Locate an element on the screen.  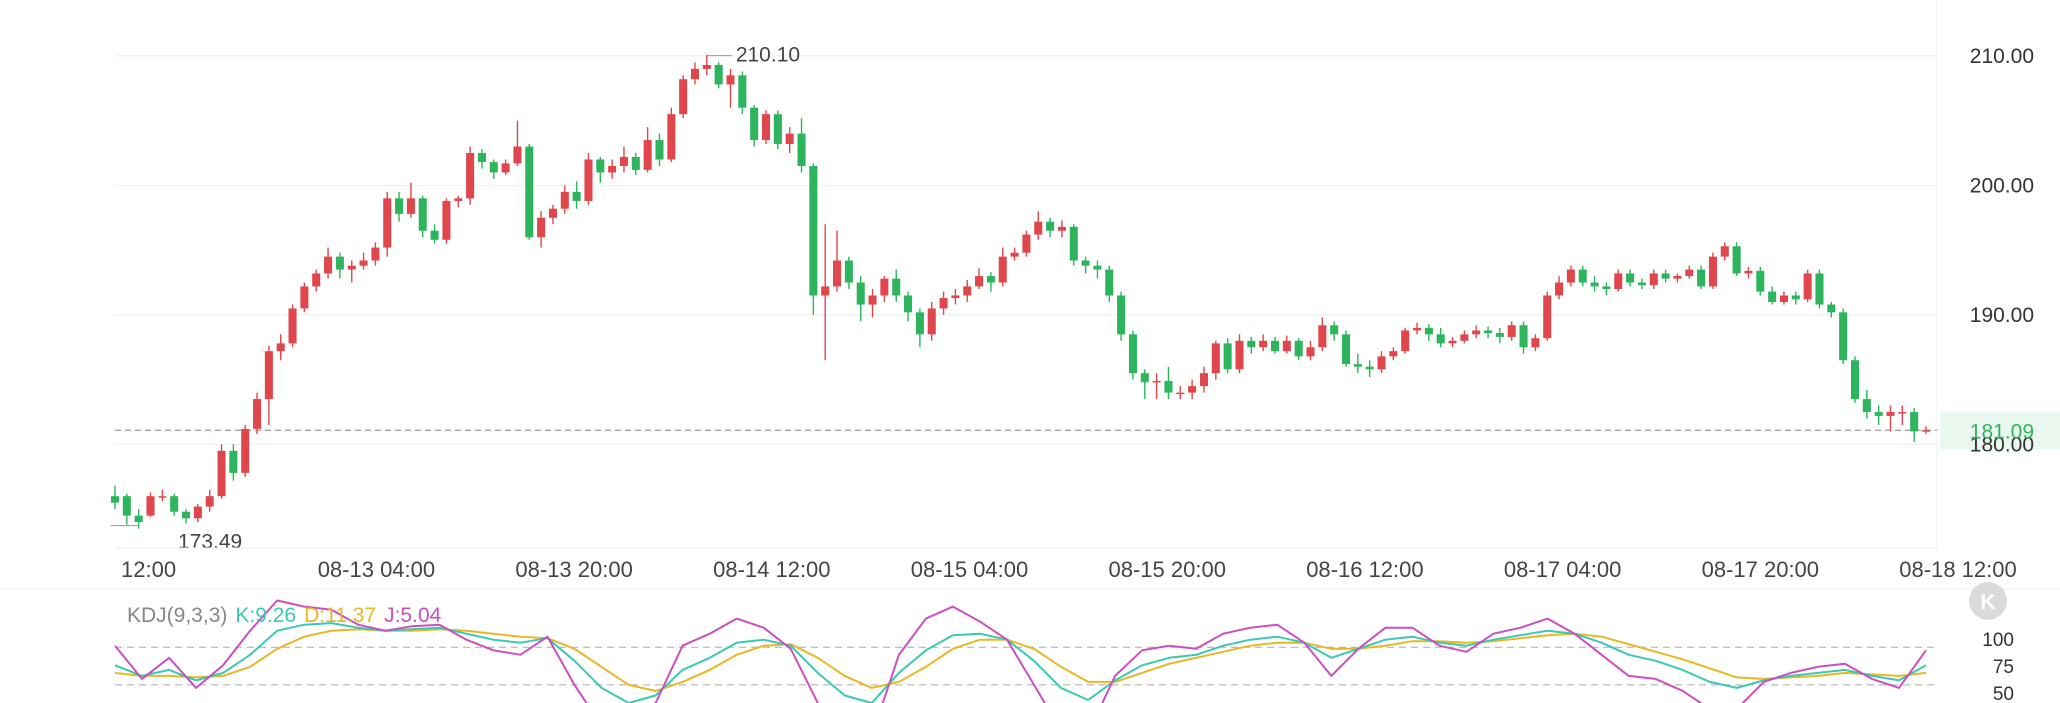
chart-type-button: K is located at coordinates (1988, 601).